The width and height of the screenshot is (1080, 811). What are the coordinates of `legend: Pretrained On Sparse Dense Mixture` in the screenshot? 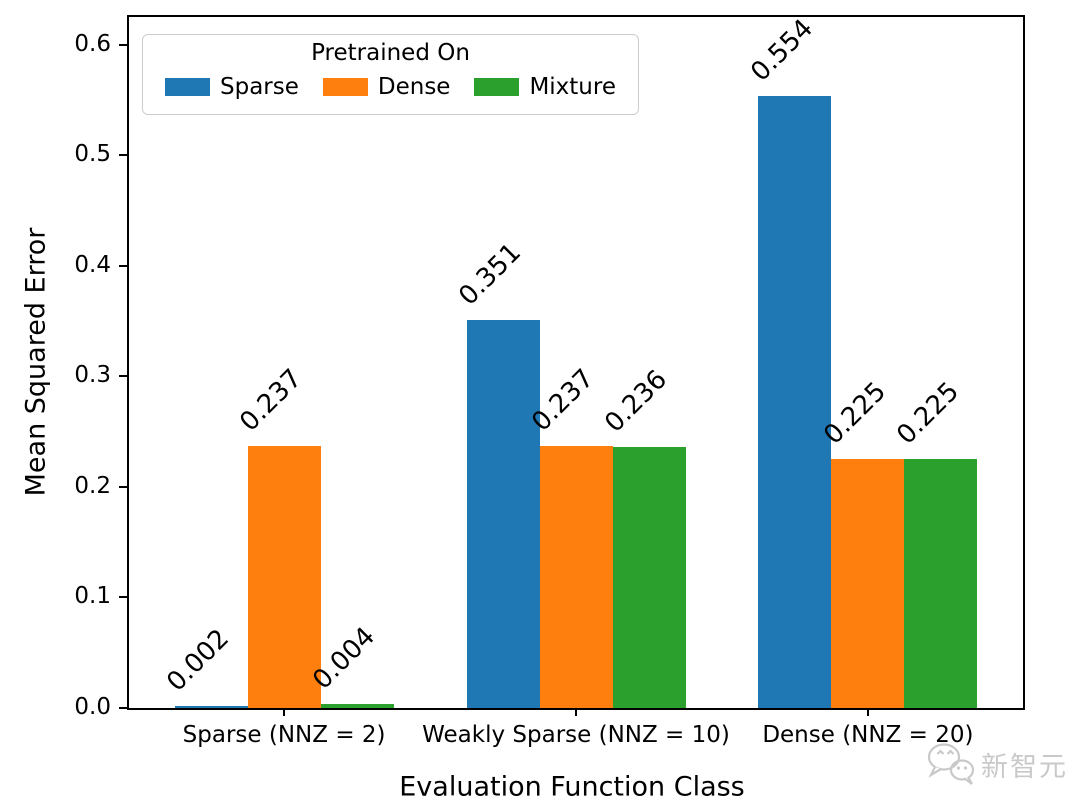 It's located at (390, 74).